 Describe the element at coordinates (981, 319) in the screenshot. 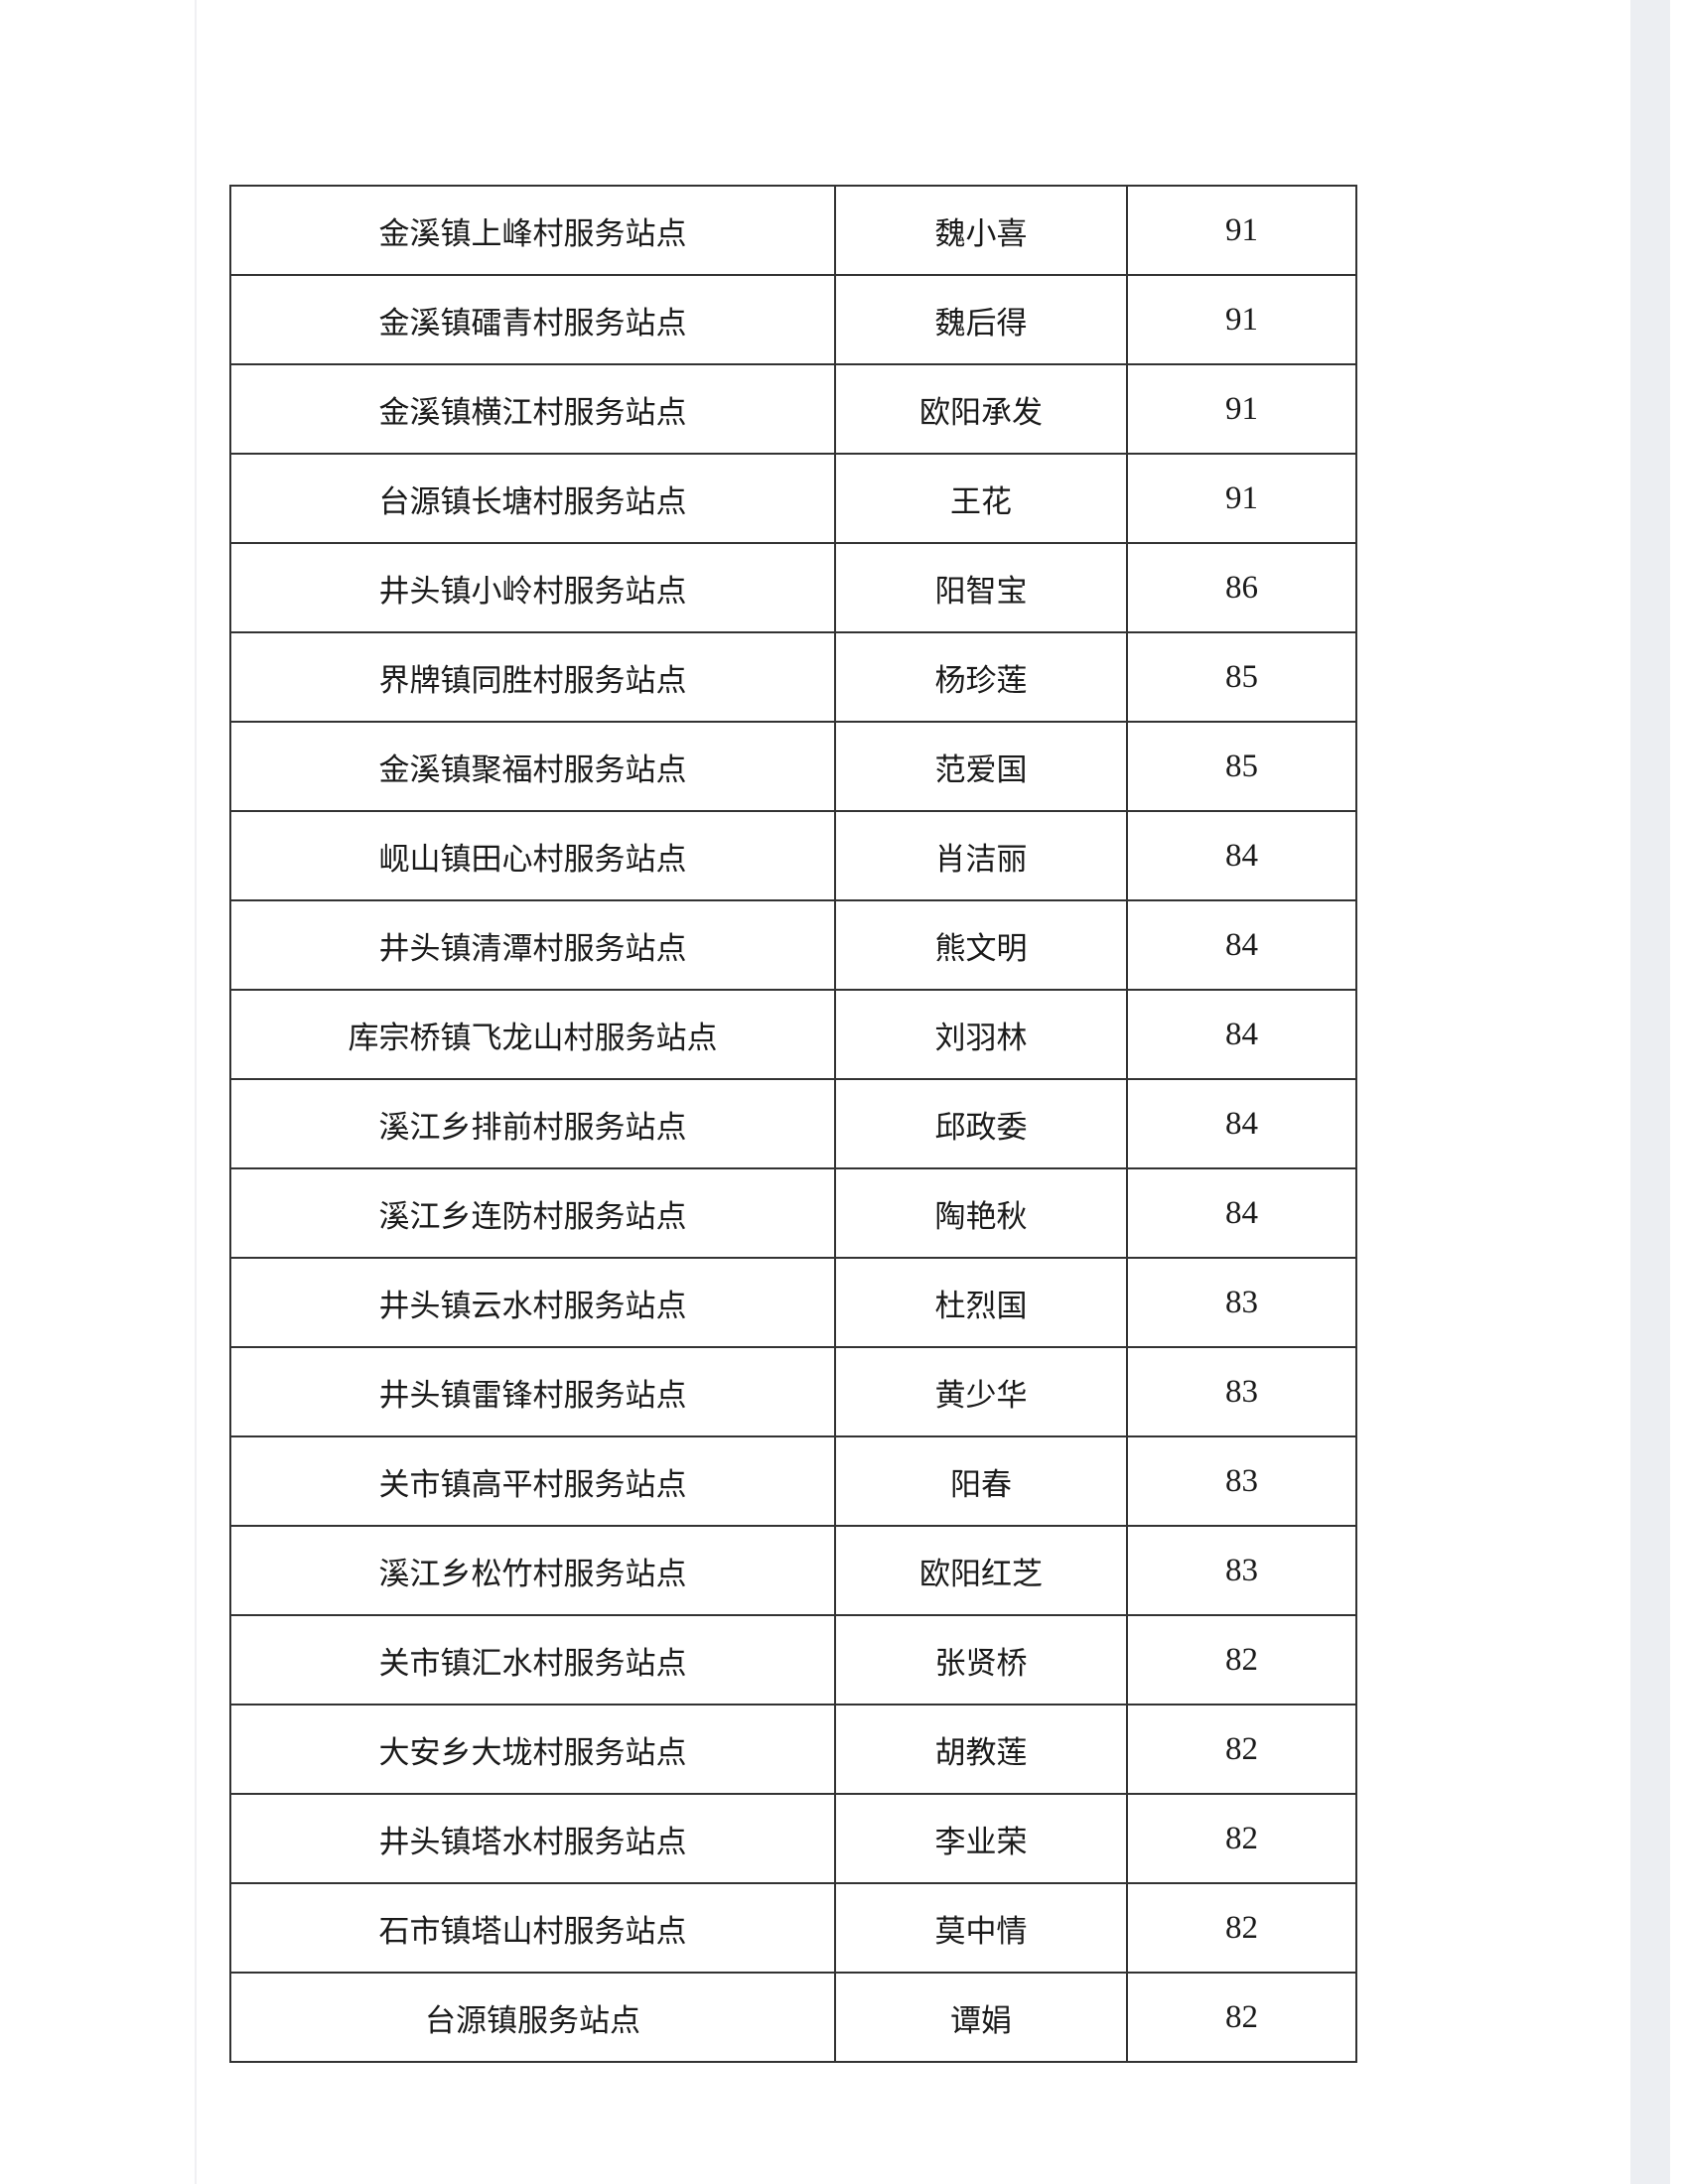

I see `name-cell: 魏后得` at that location.